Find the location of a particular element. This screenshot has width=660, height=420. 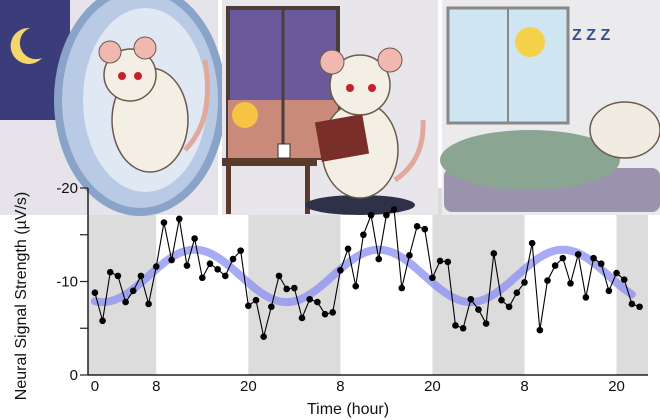

rug is located at coordinates (360, 205).